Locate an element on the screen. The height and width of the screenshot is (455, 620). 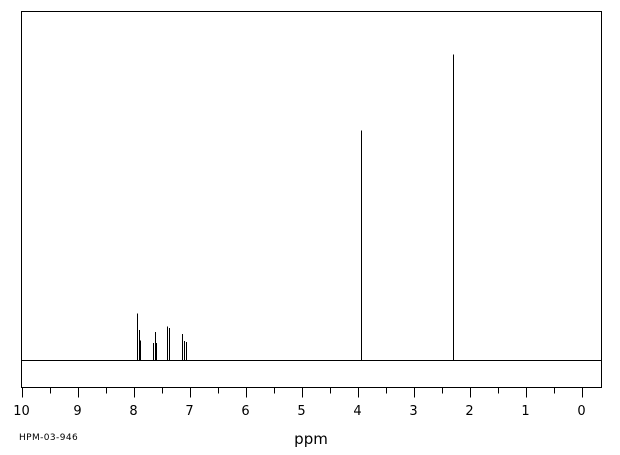
axis-tick-group is located at coordinates (302, 392).